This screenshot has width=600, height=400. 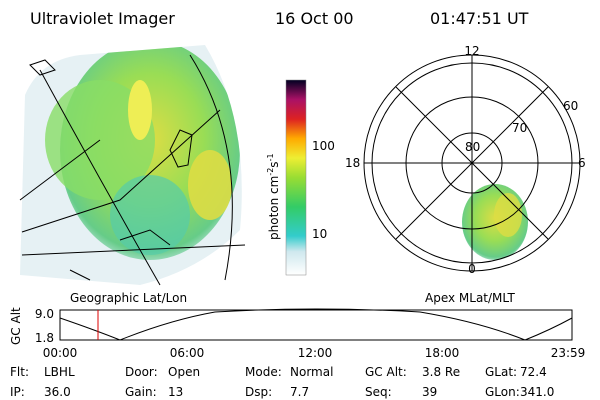 I want to click on info-label: IP:, so click(x=17, y=392).